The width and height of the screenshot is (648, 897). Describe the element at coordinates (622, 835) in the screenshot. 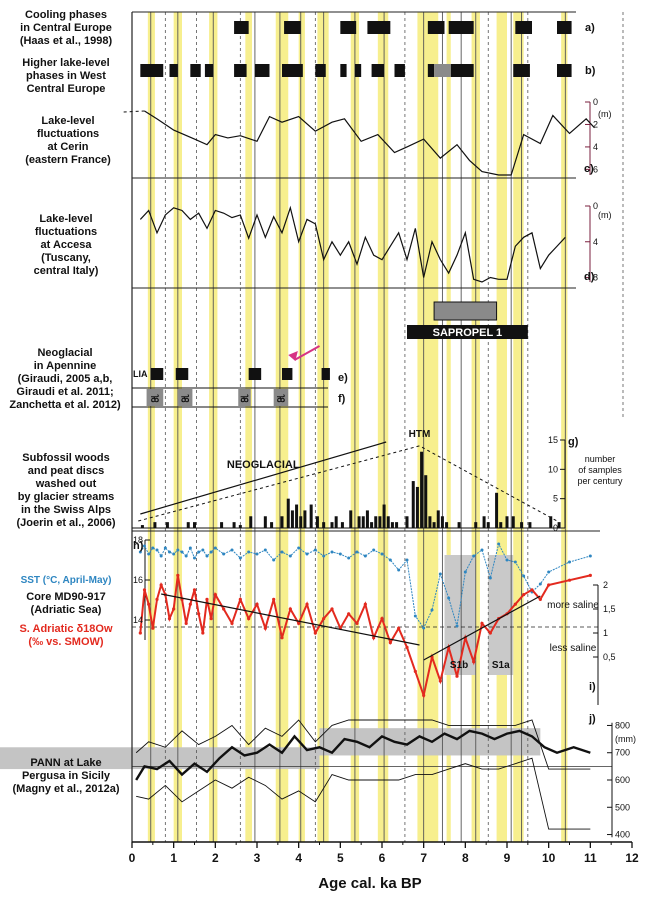

I see `pann-y-tick-label: 400` at that location.